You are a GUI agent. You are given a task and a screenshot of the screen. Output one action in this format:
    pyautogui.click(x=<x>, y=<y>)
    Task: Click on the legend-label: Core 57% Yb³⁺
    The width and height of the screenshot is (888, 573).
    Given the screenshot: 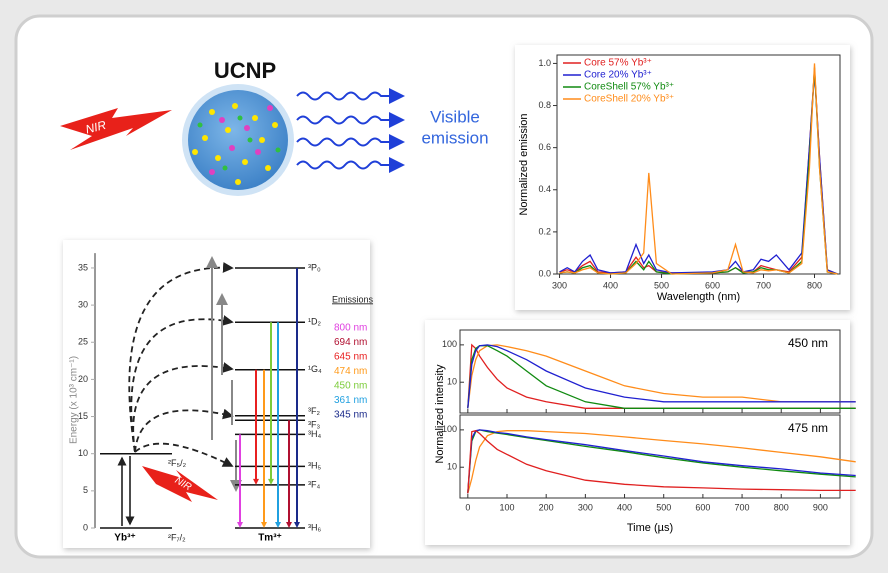 What is the action you would take?
    pyautogui.click(x=618, y=63)
    